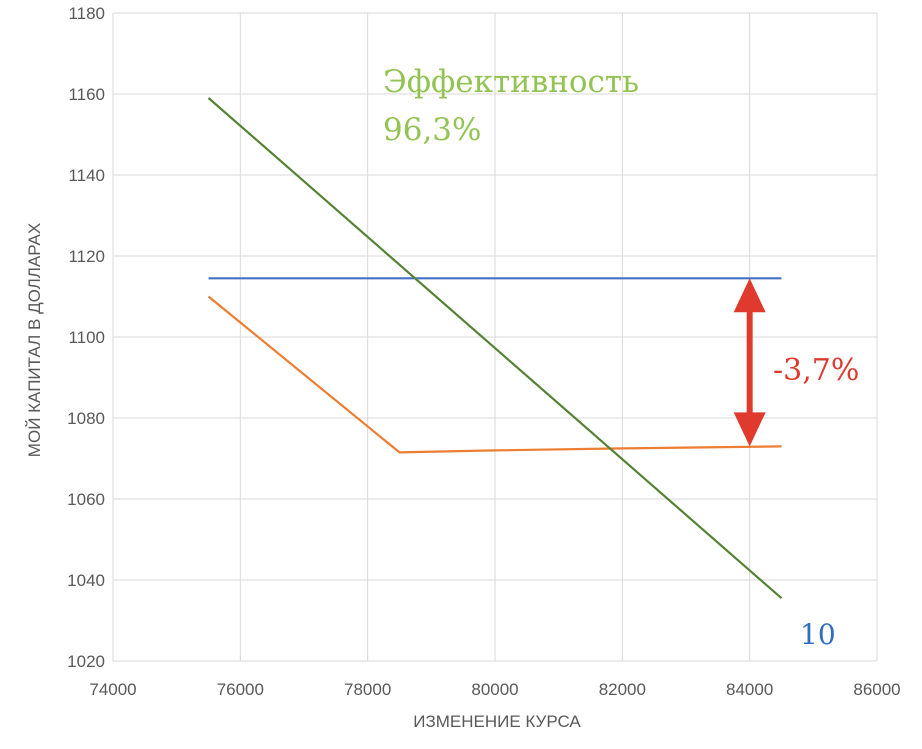 The height and width of the screenshot is (749, 922). What do you see at coordinates (622, 689) in the screenshot?
I see `x-tick-label: 82000` at bounding box center [622, 689].